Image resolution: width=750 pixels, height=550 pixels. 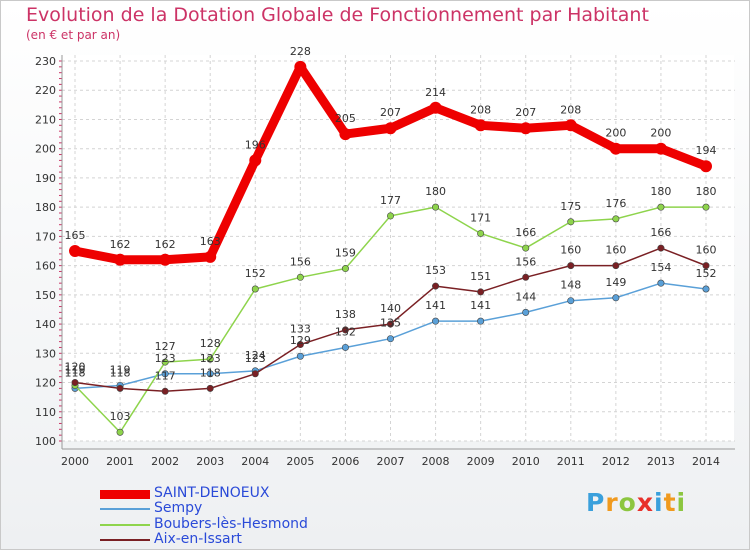 I want to click on data-label: 149, so click(x=615, y=282).